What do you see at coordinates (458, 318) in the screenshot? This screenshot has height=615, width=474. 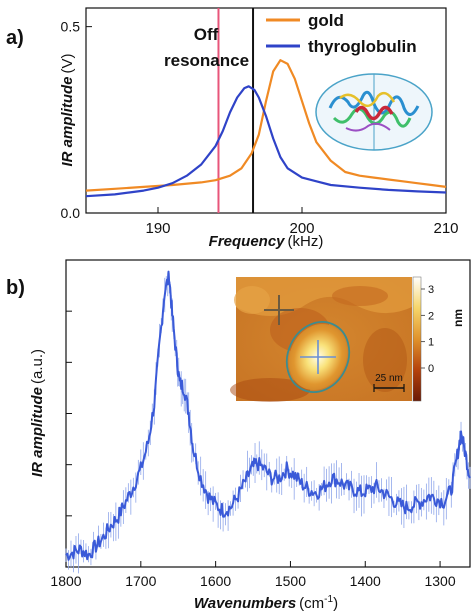 I see `colorbar-unit: nm` at bounding box center [458, 318].